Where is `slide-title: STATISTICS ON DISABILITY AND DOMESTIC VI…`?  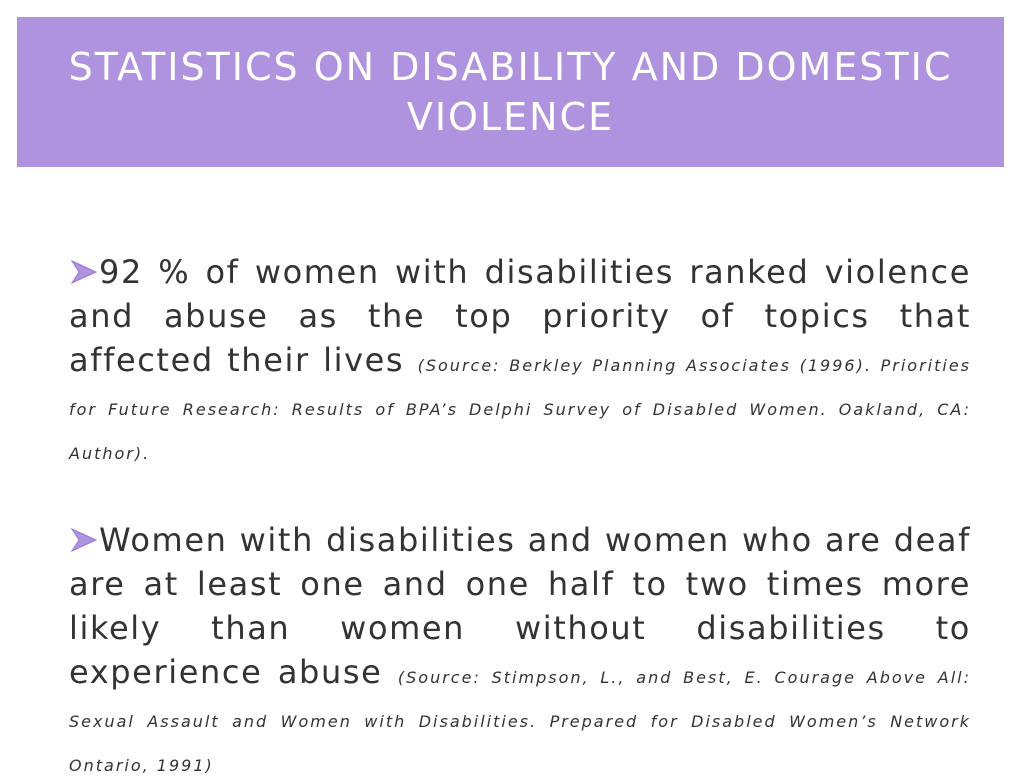
slide-title: STATISTICS ON DISABILITY AND DOMESTIC VI… is located at coordinates (510, 92).